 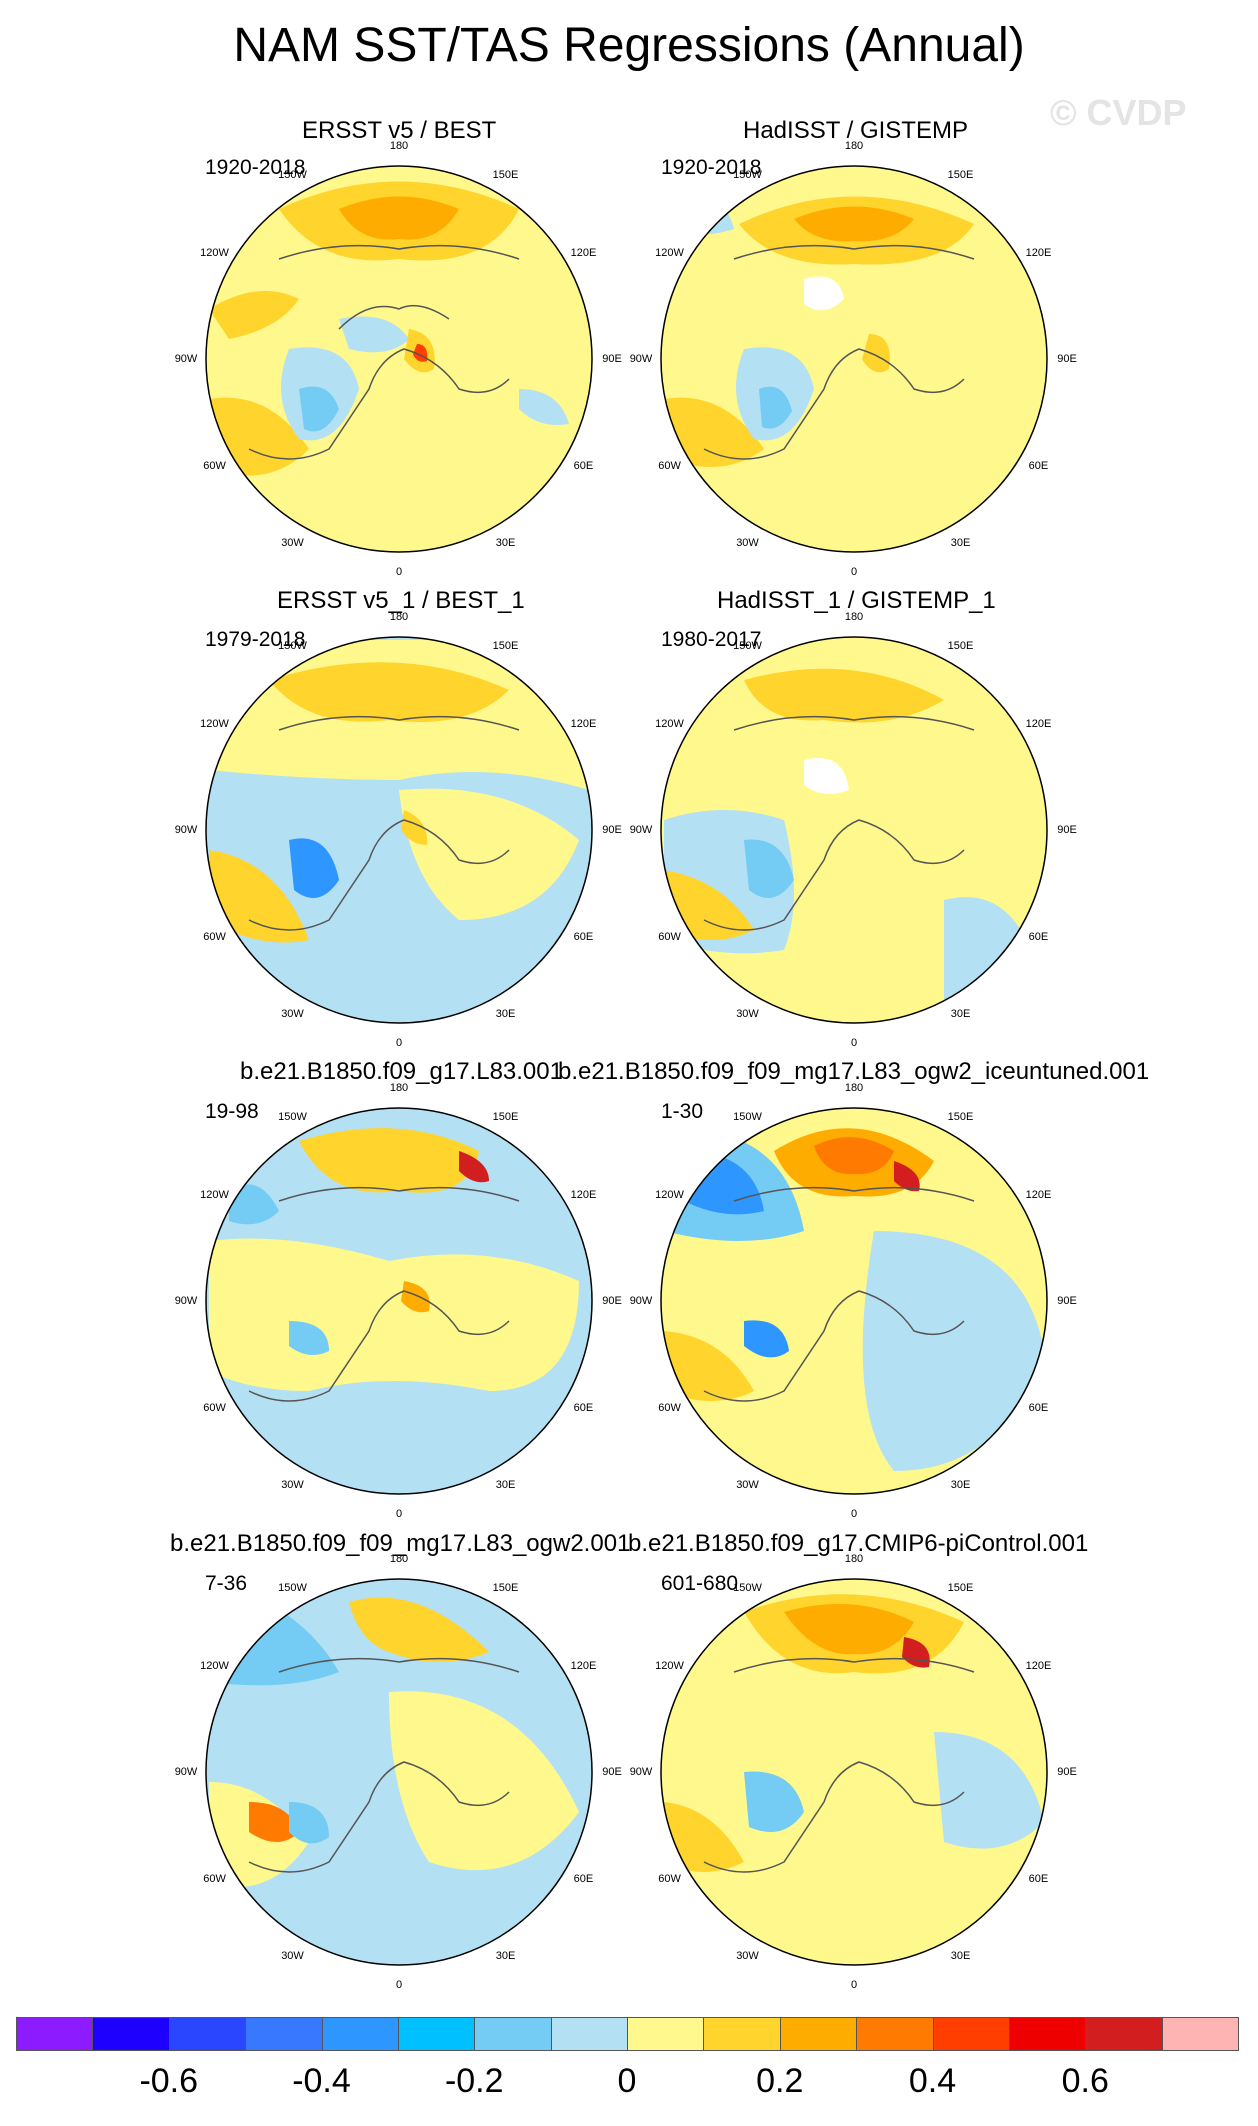 What do you see at coordinates (399, 130) in the screenshot?
I see `panel-title: ERSST v5 / BEST` at bounding box center [399, 130].